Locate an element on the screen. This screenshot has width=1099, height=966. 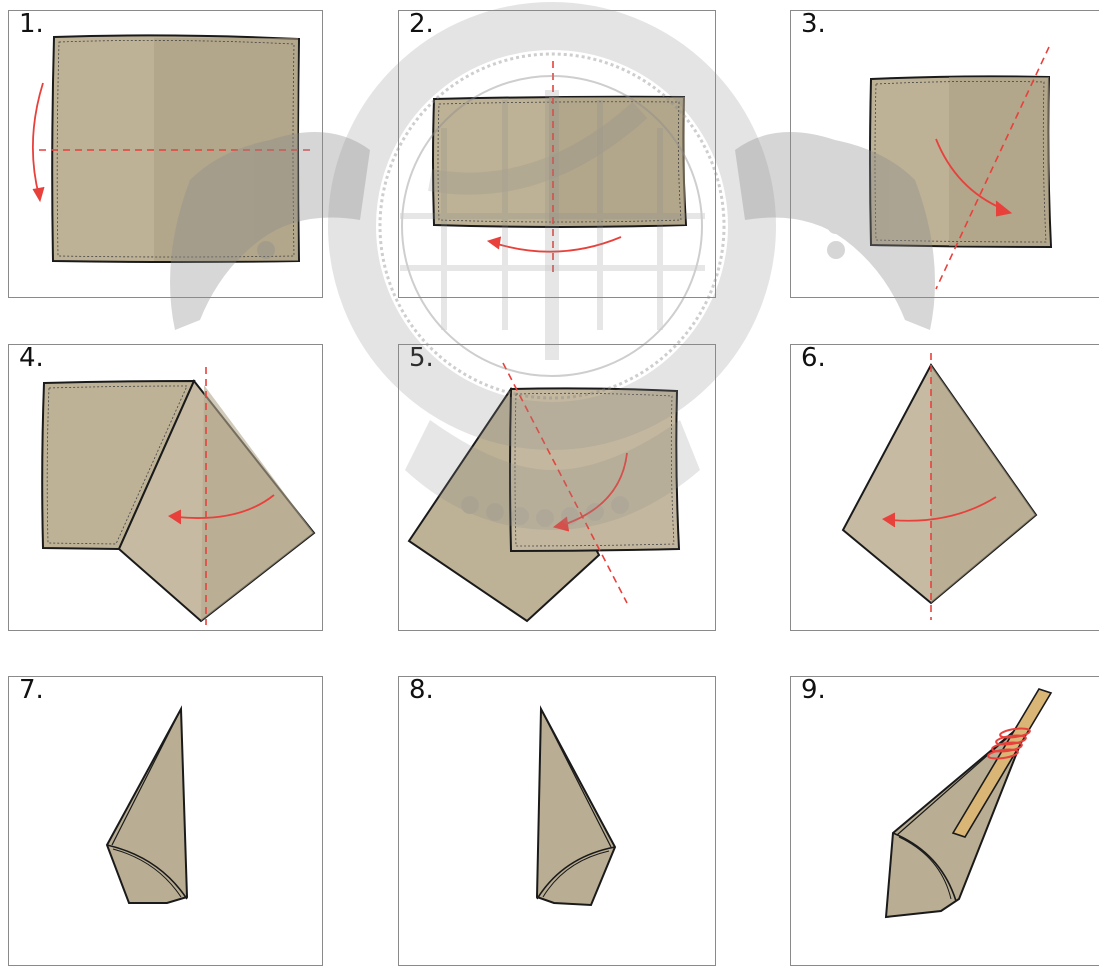
step-1-panel: 1. is located at coordinates (165, 154).